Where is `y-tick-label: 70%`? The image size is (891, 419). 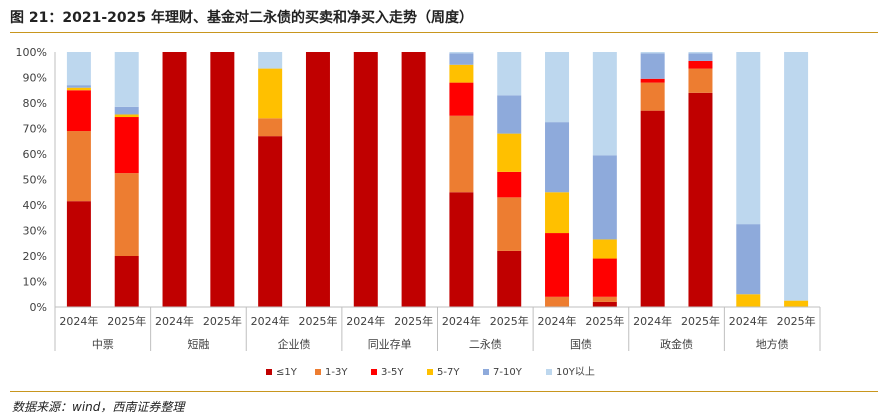 y-tick-label: 70% is located at coordinates (35, 129).